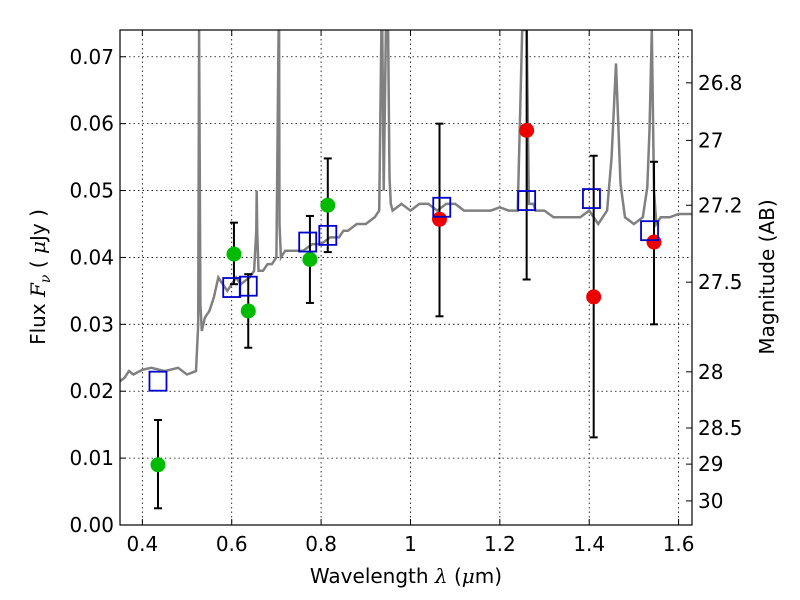 The height and width of the screenshot is (600, 800). I want to click on x-tick-label: 0.8, so click(321, 544).